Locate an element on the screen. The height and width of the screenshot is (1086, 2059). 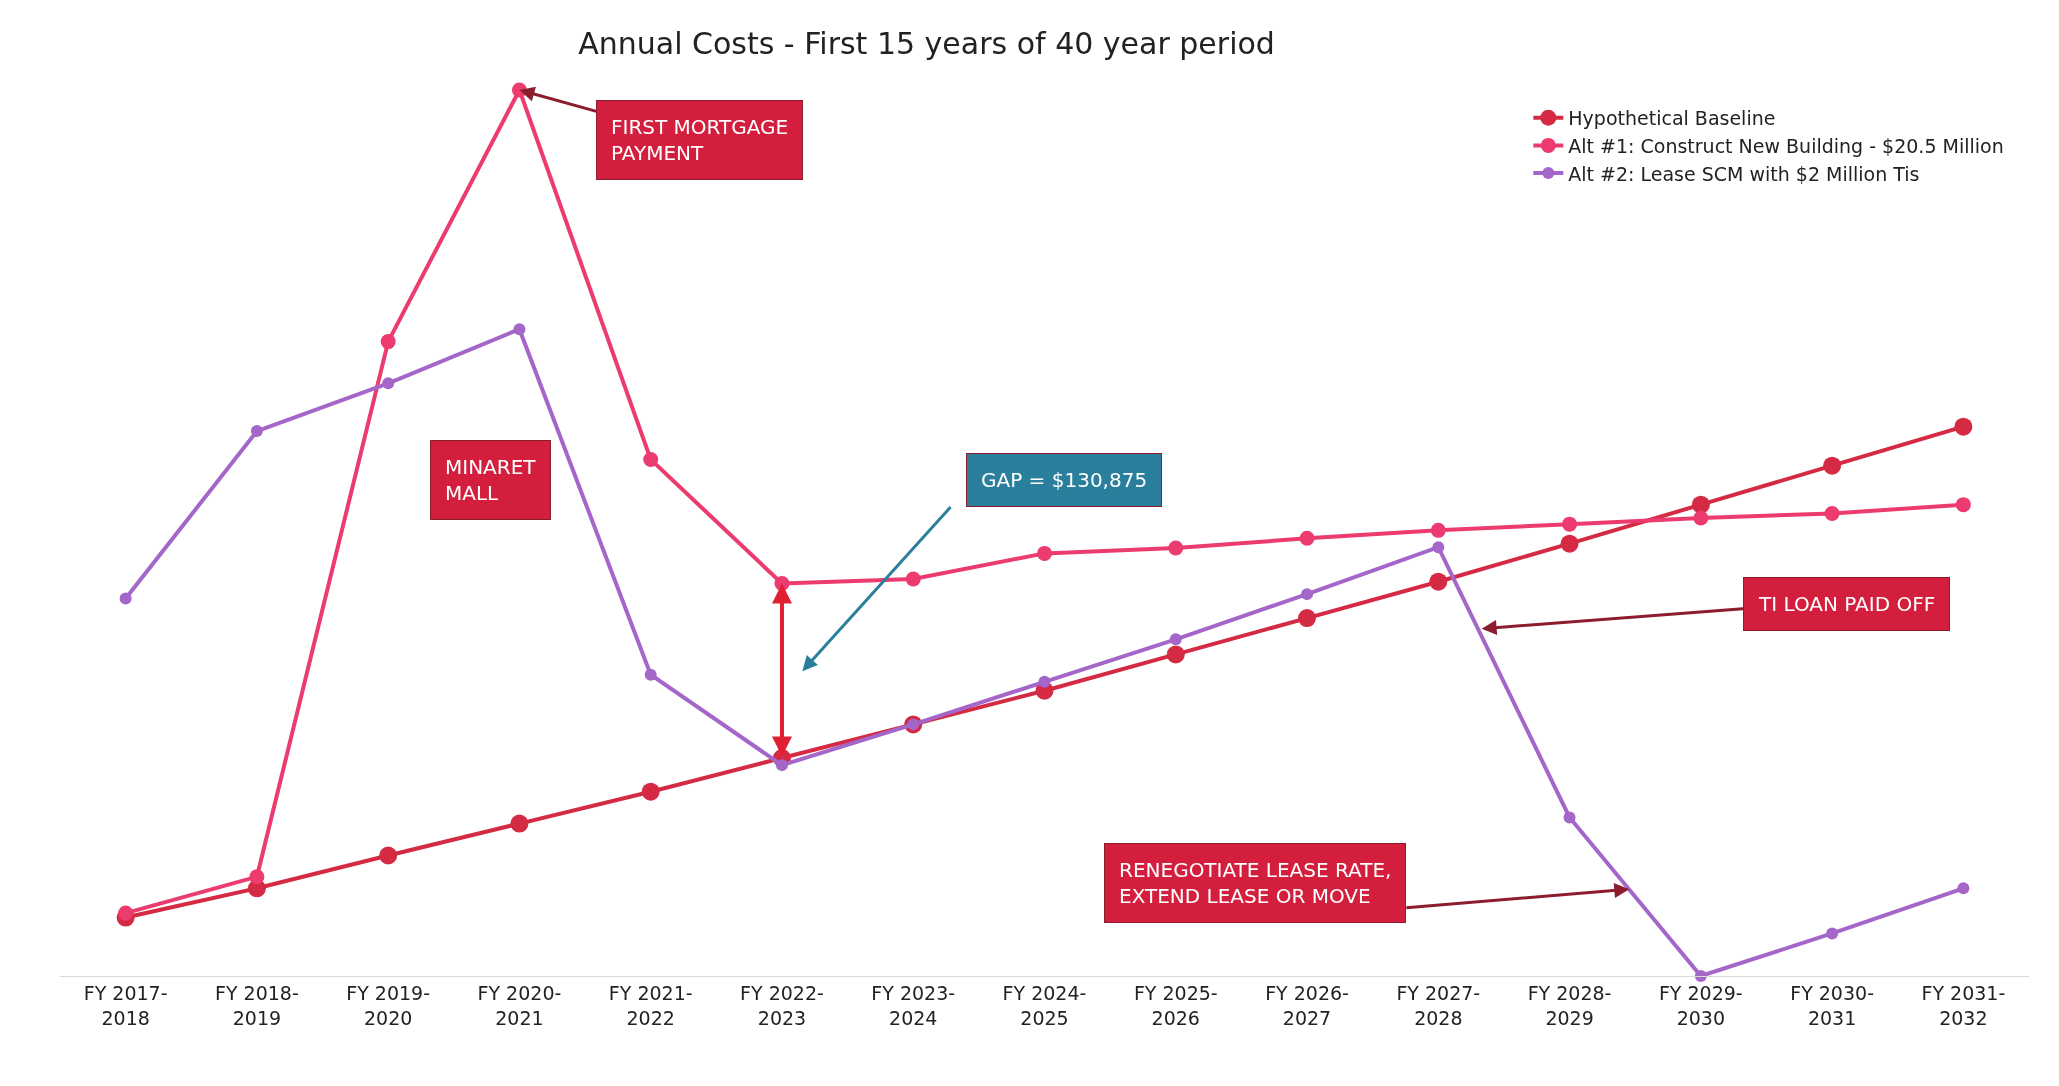
x-tick-label: FY 2027- 2028 is located at coordinates (1438, 1005).